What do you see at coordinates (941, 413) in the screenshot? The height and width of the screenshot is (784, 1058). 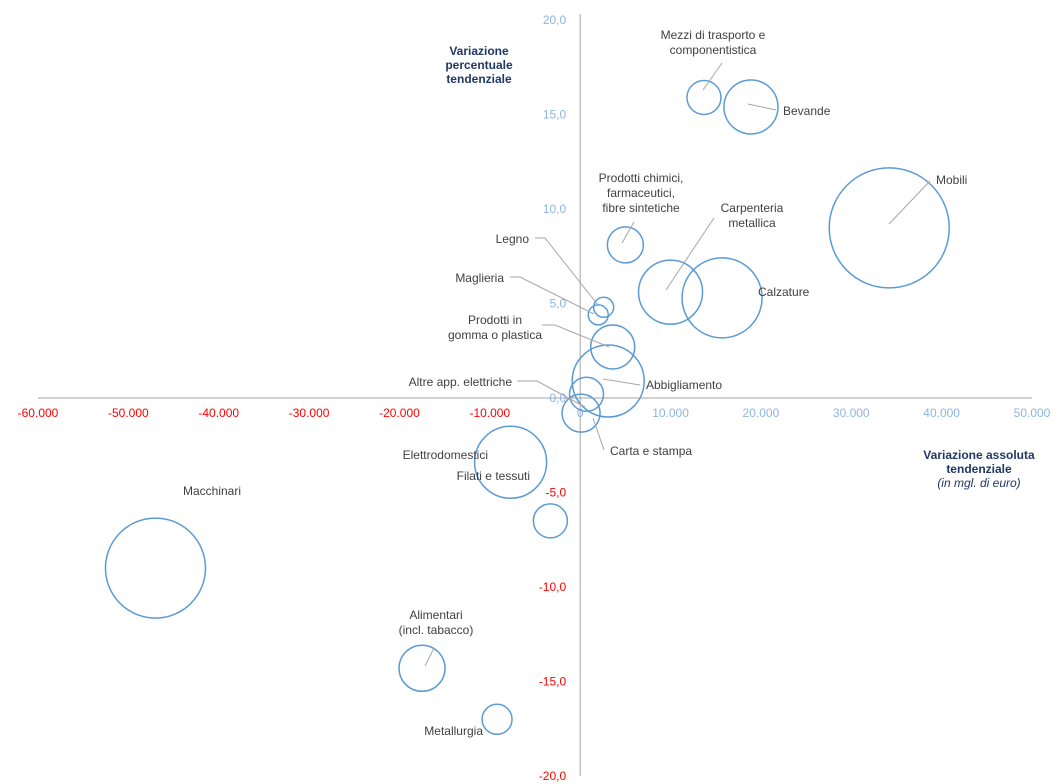 I see `x-tick-label: 40.000` at bounding box center [941, 413].